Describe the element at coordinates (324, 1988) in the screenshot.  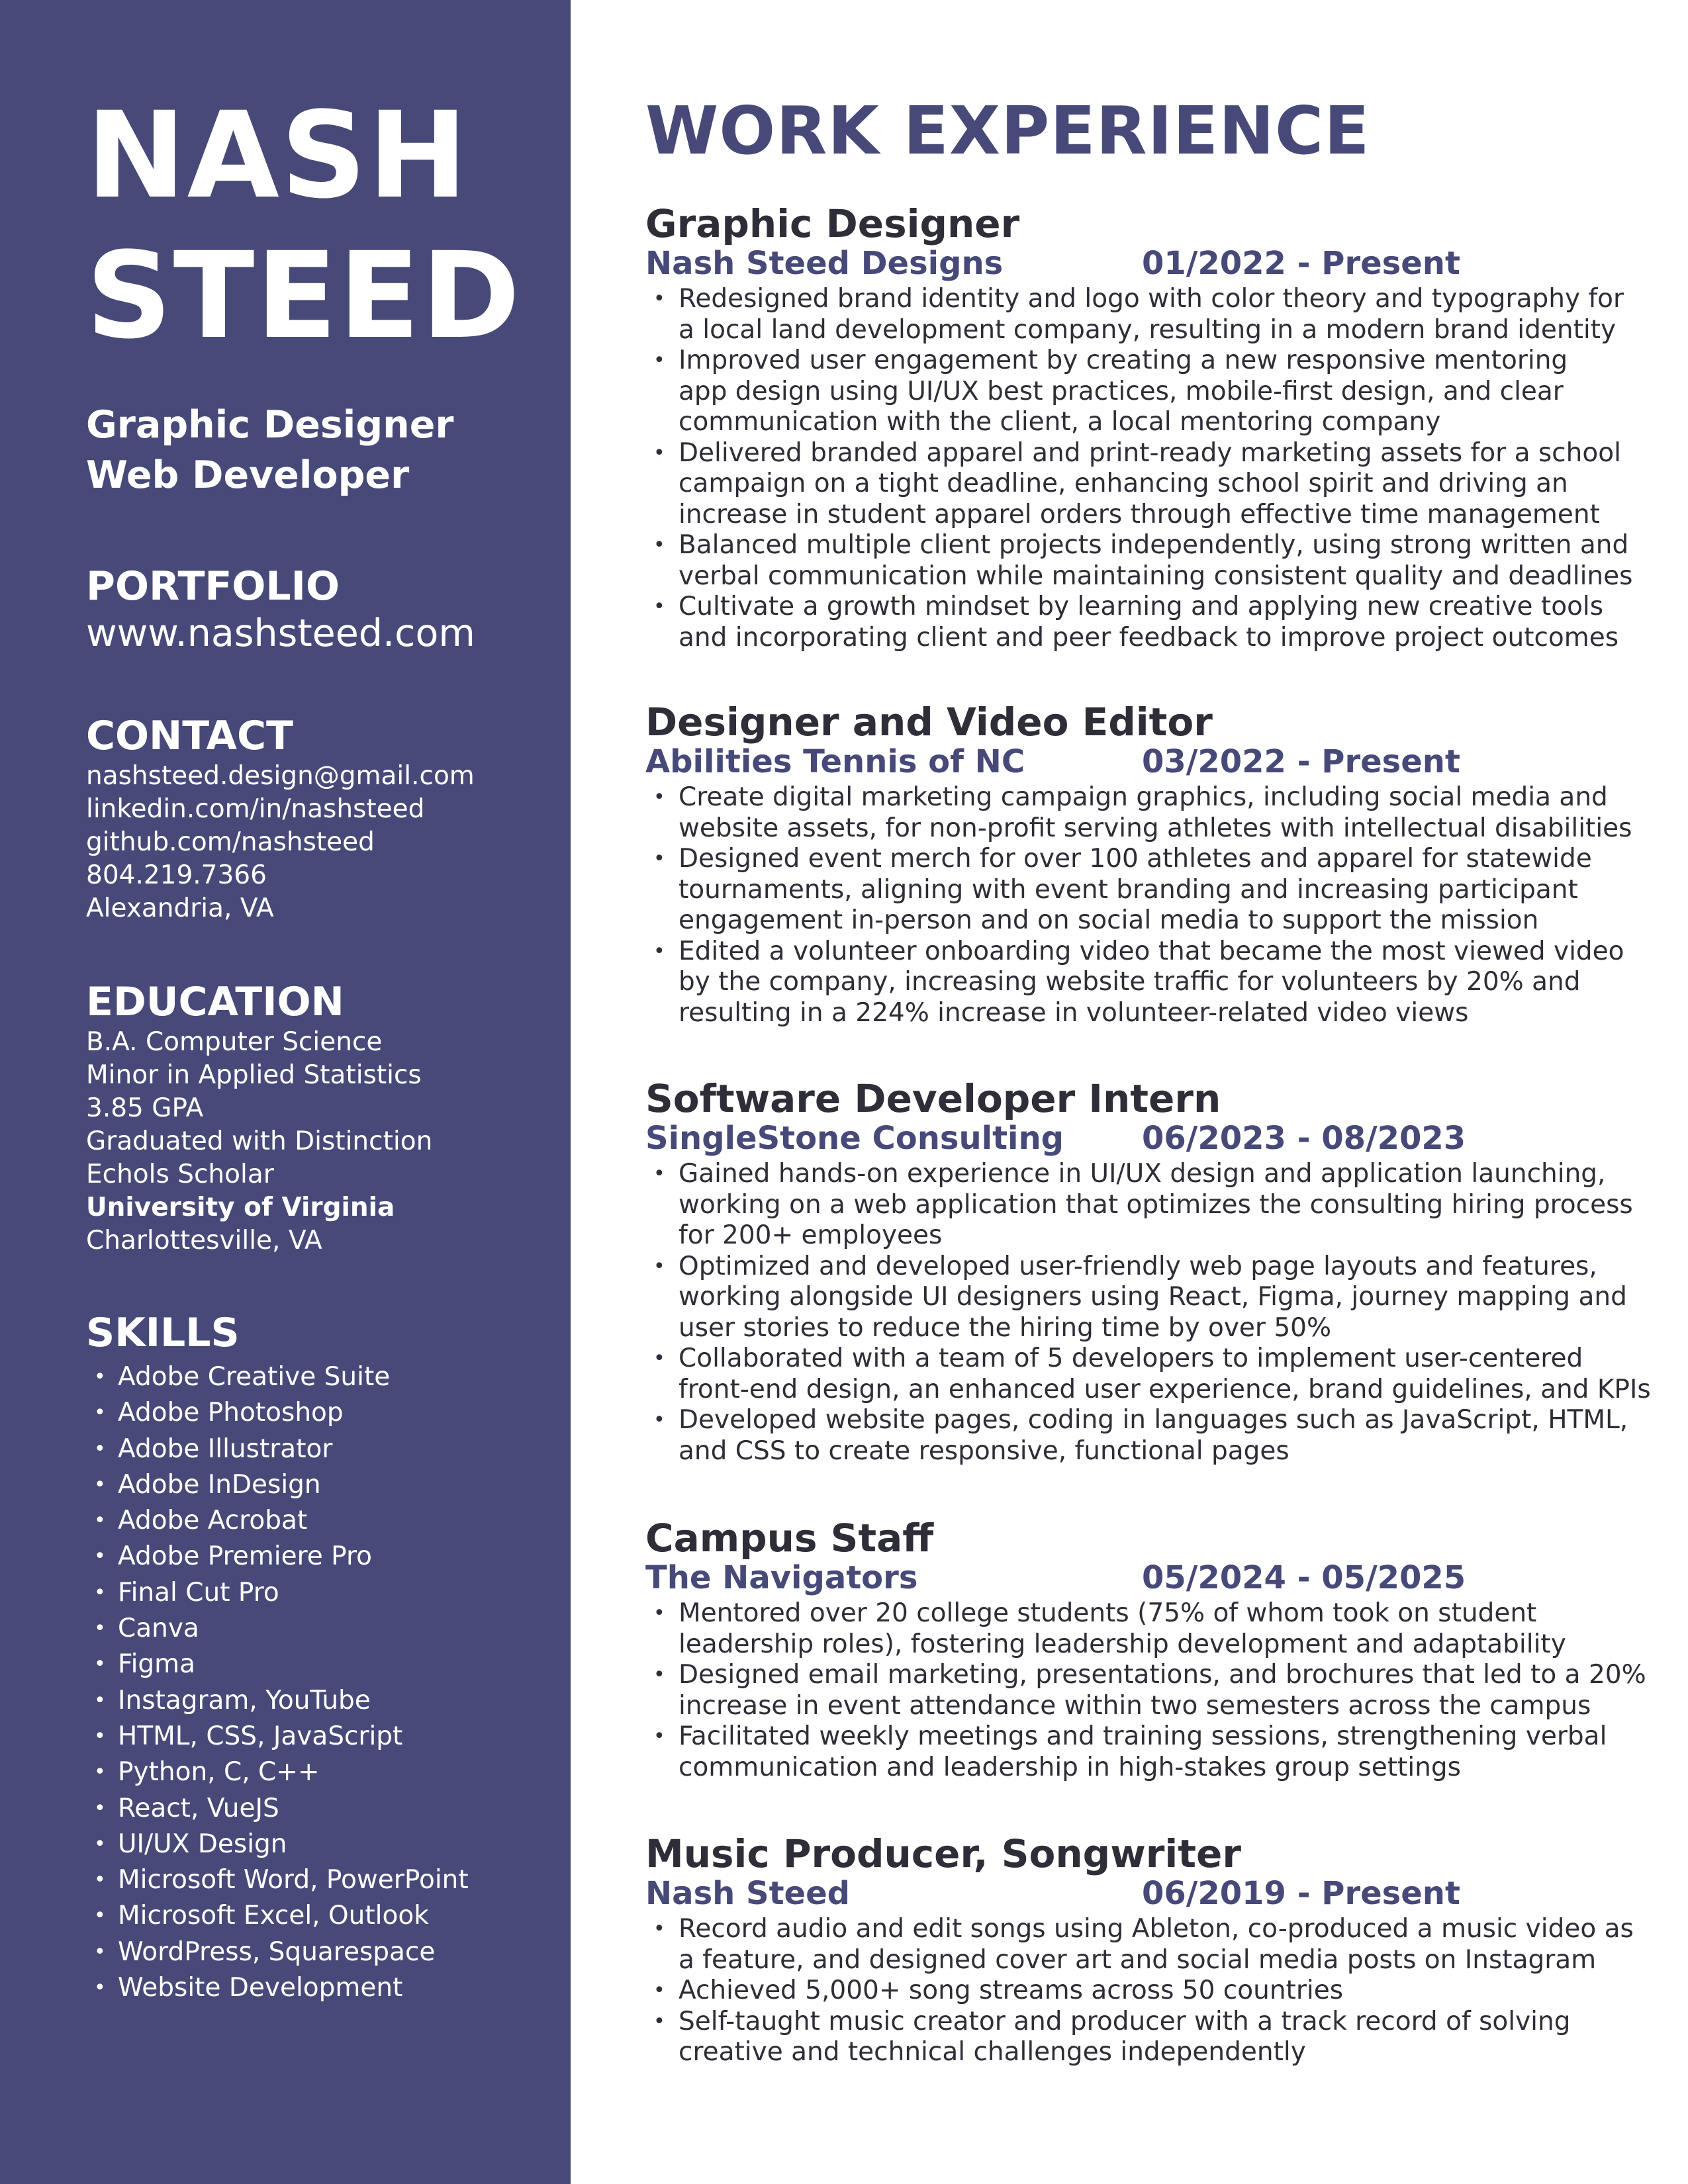
I see `skill-item: • Website Development` at that location.